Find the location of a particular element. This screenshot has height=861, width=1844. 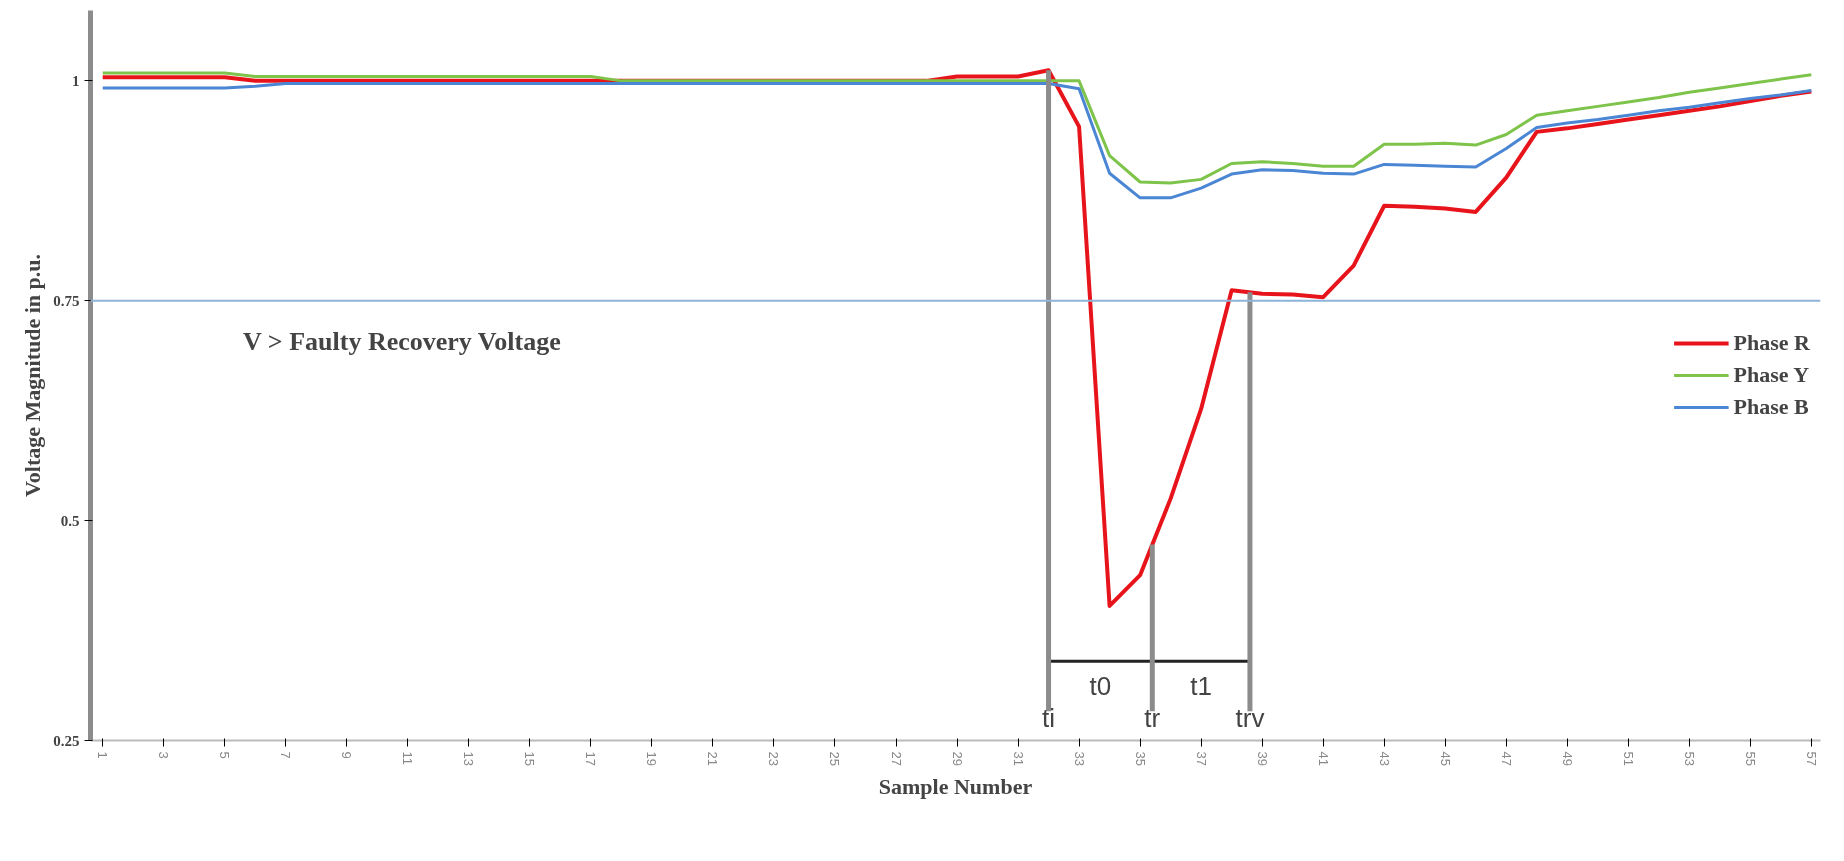

x-tick-label: 37 is located at coordinates (1201, 758).